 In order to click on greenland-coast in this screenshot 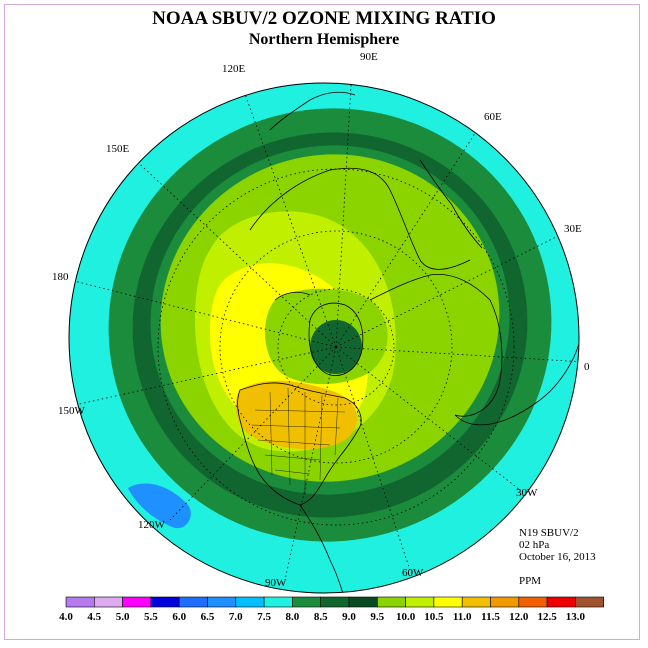, I will do `click(336, 339)`.